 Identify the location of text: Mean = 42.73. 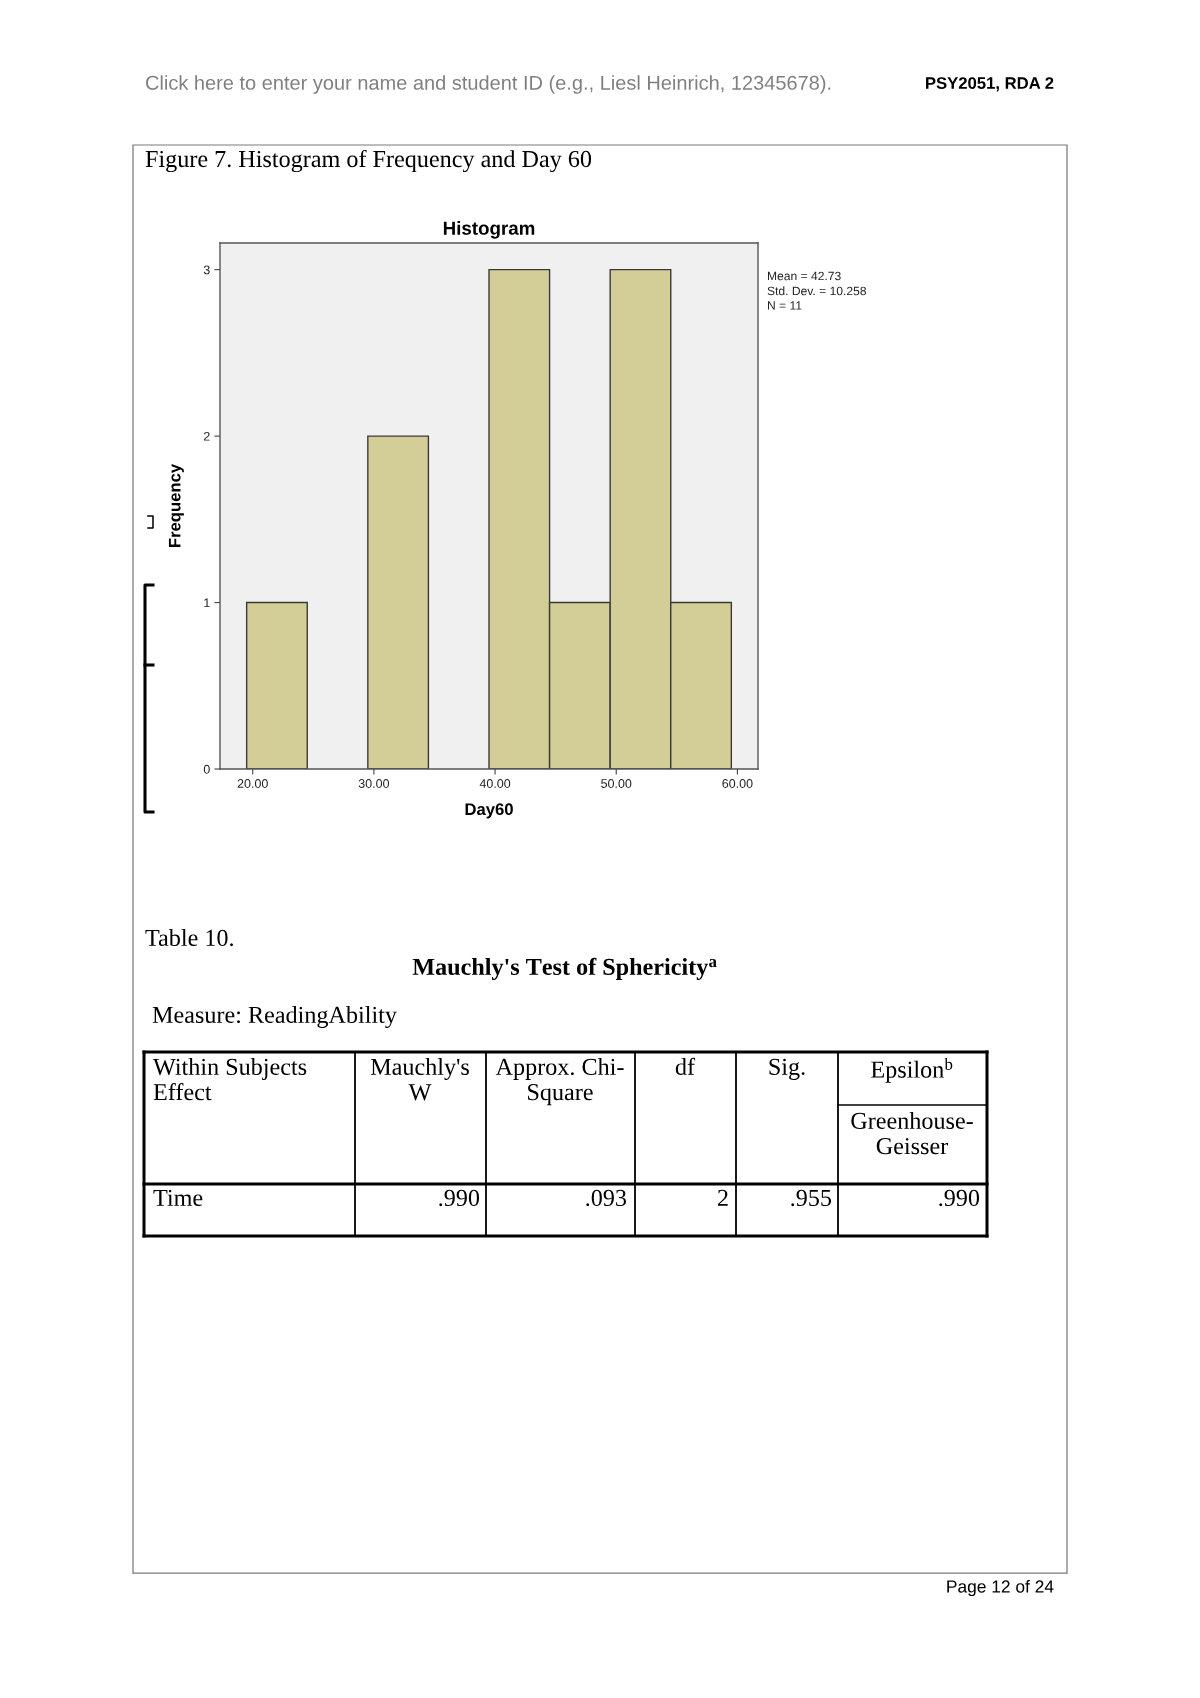
(804, 276).